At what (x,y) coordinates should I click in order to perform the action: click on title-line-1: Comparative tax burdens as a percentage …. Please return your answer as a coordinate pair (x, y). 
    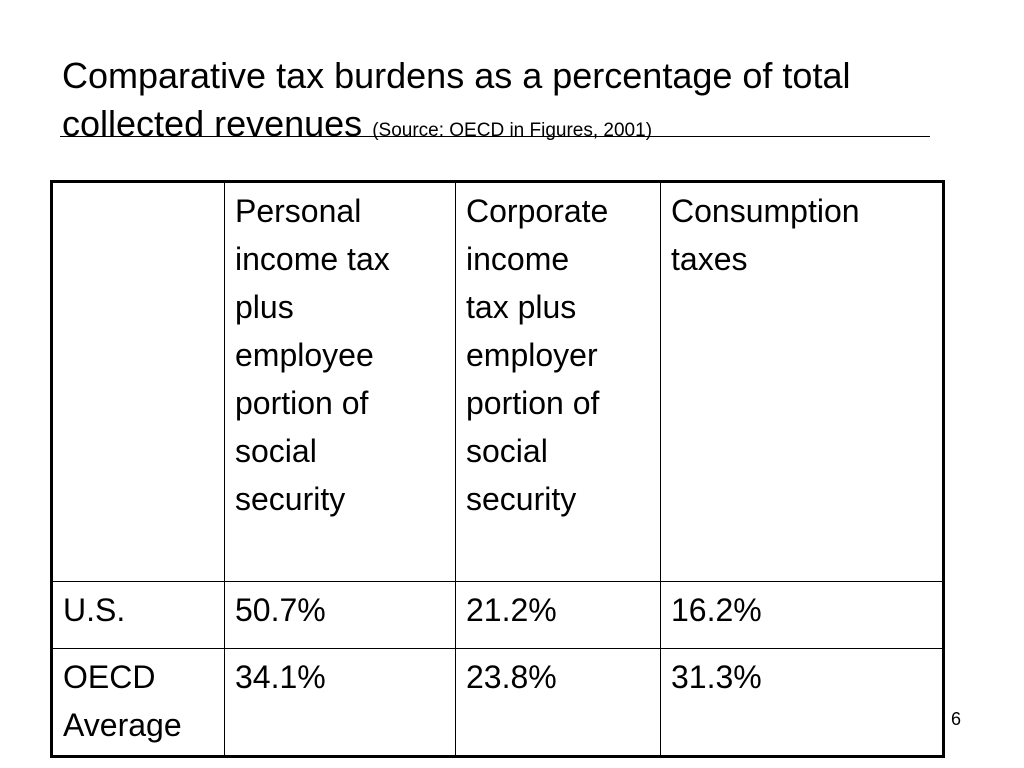
    Looking at the image, I should click on (456, 75).